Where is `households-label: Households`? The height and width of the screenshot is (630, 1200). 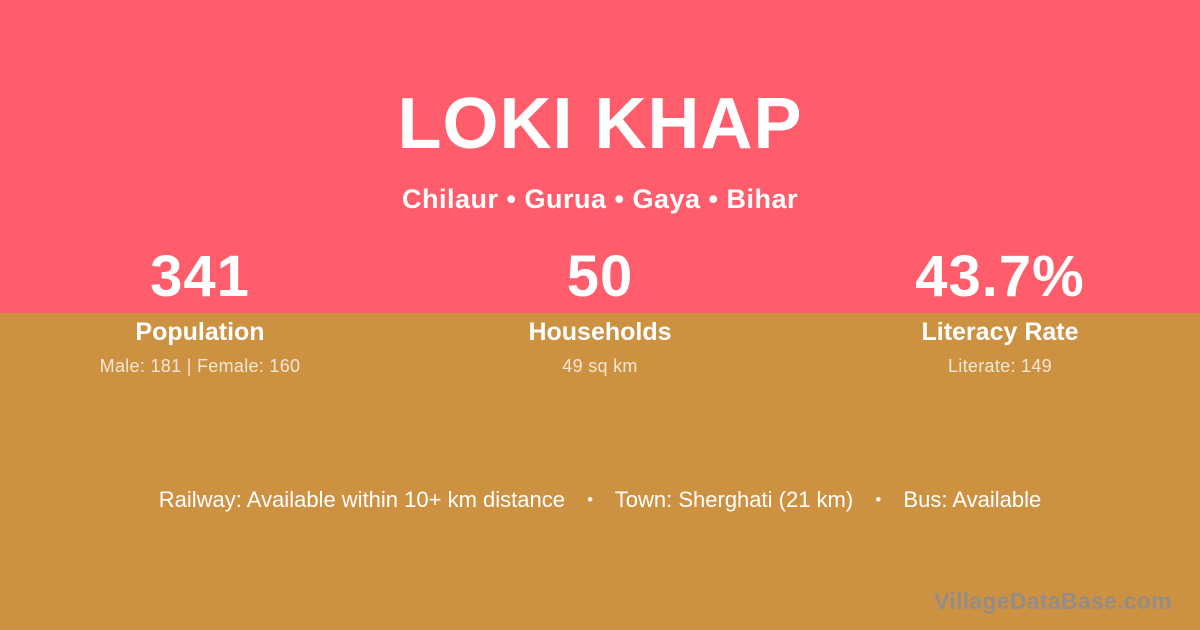
households-label: Households is located at coordinates (600, 332).